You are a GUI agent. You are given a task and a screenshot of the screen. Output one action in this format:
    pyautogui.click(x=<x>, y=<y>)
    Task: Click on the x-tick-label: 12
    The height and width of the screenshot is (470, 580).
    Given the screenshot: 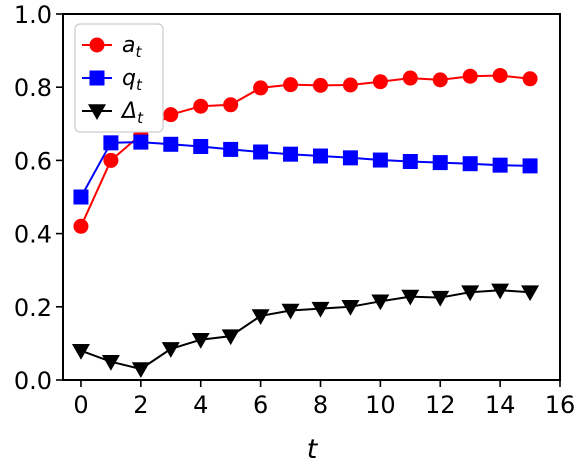 What is the action you would take?
    pyautogui.click(x=440, y=405)
    